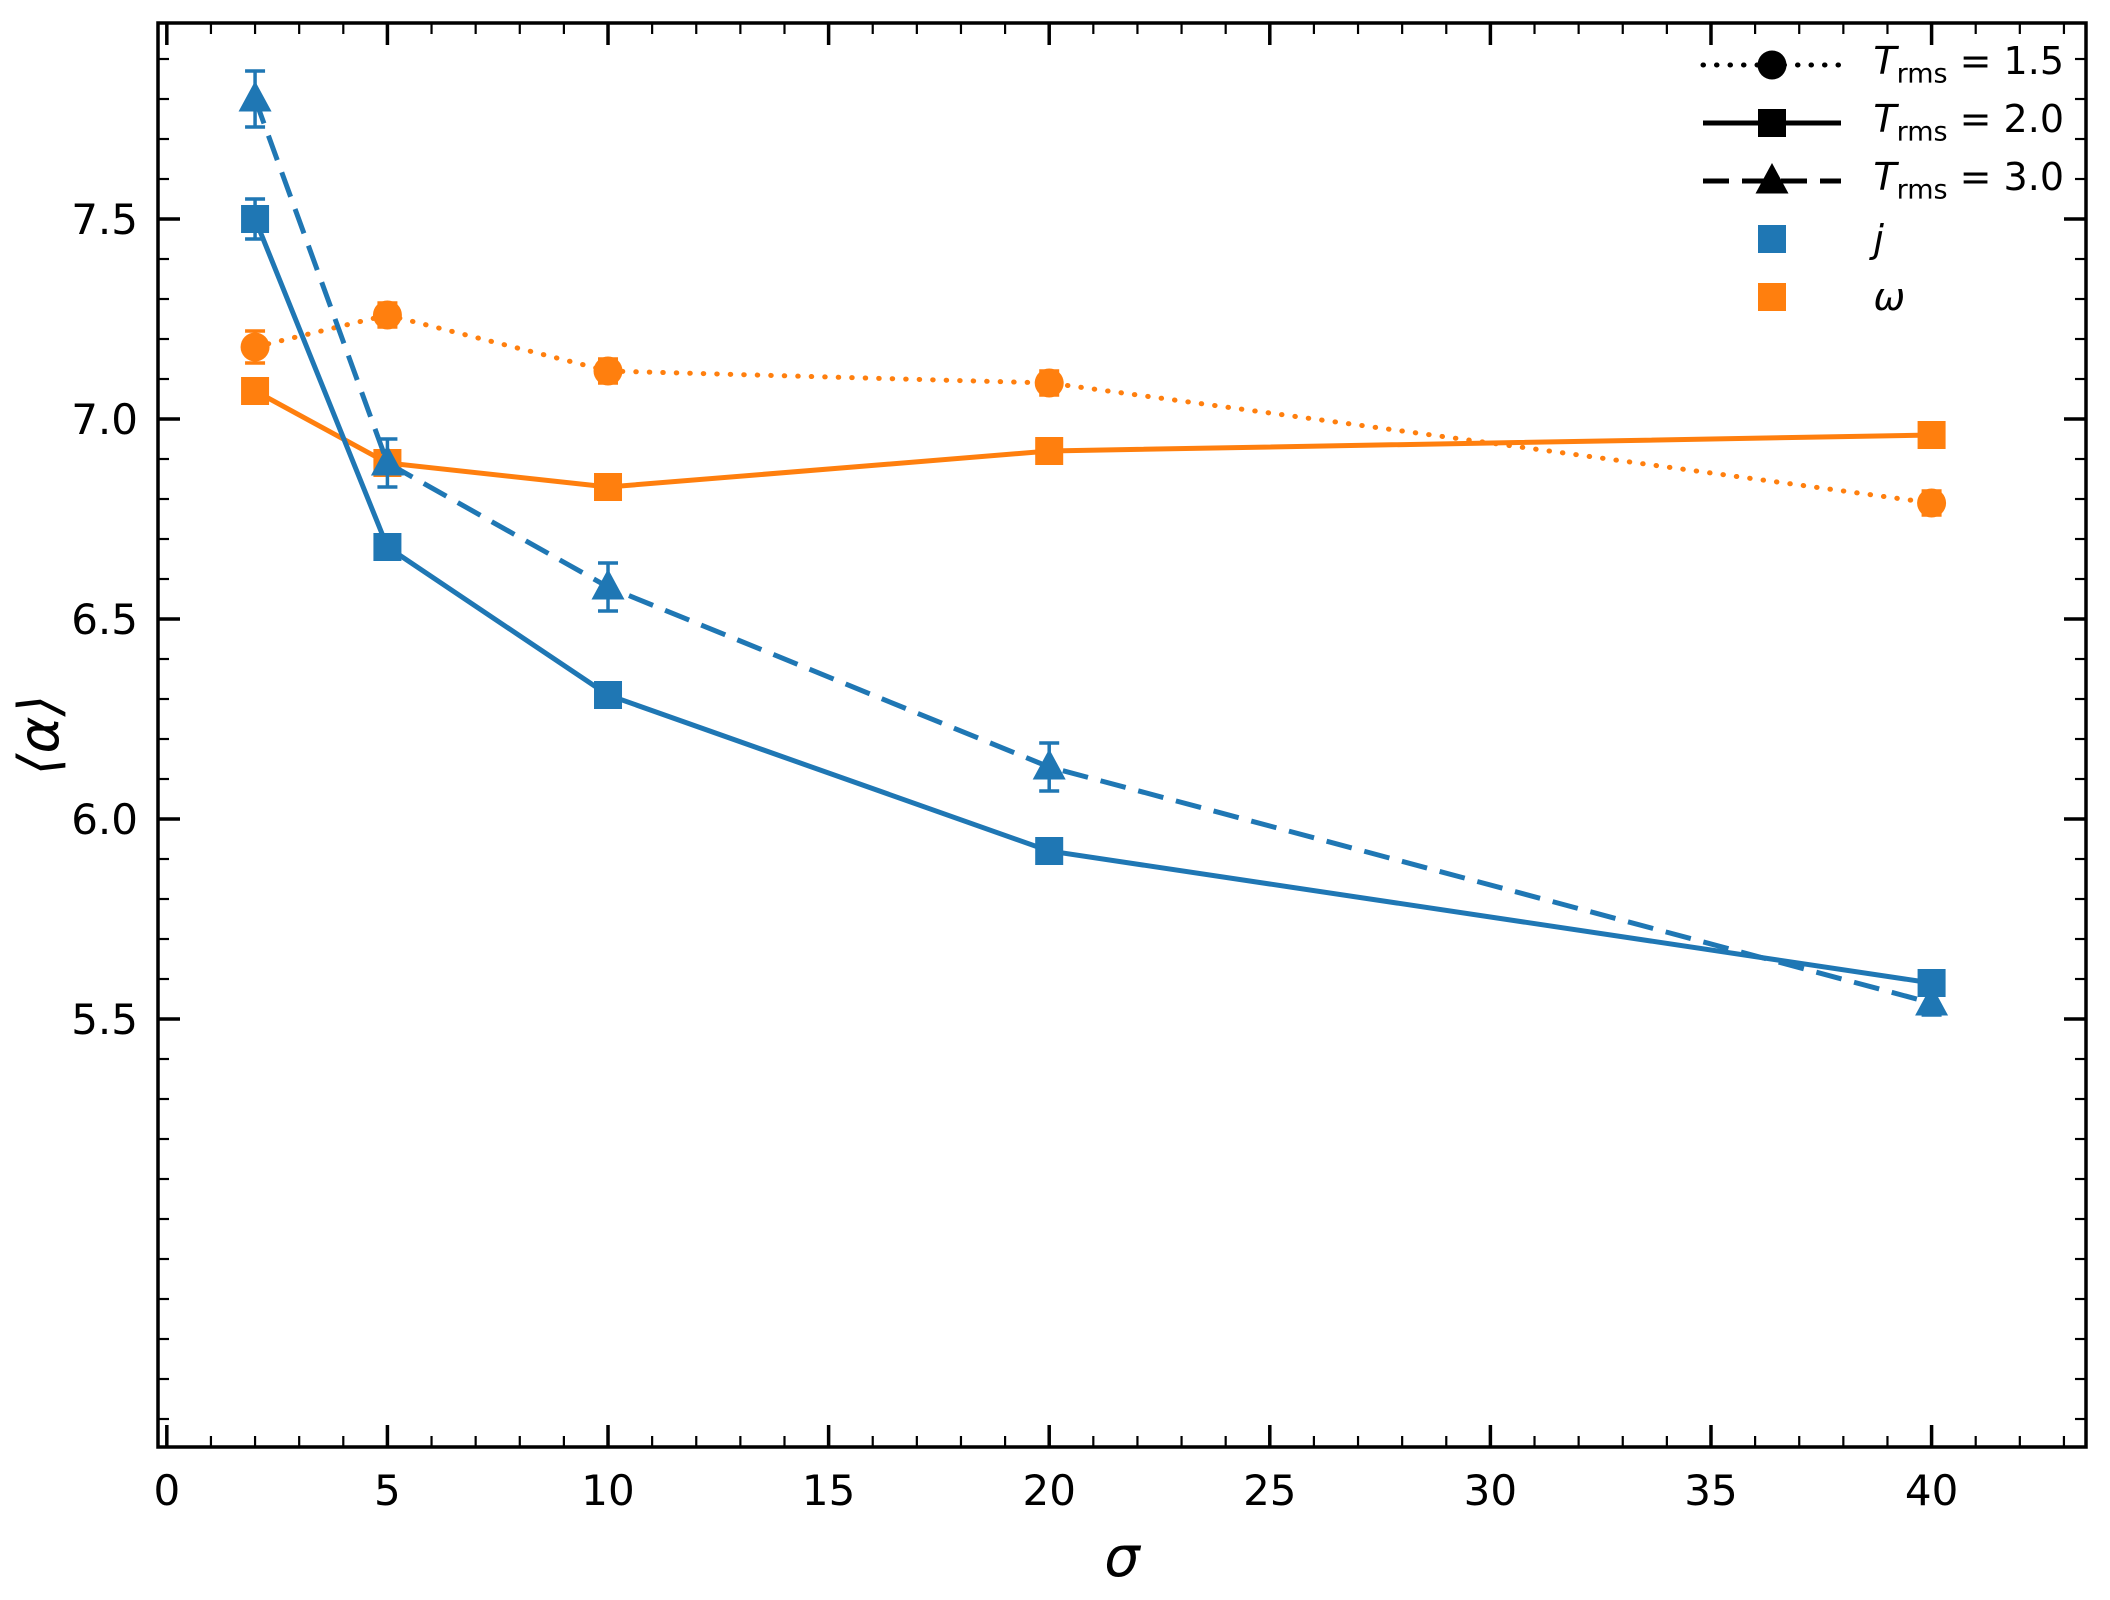 The width and height of the screenshot is (2110, 1600). I want to click on dashed-line-triangle-marker-icon, so click(1772, 181).